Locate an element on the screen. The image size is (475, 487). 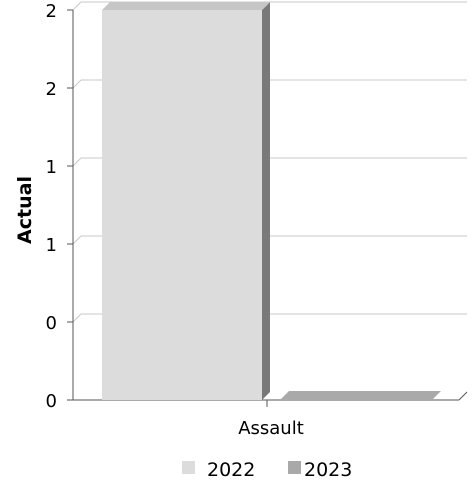
y-tick-labels: 0 0 1 1 2 2 is located at coordinates (51, 206).